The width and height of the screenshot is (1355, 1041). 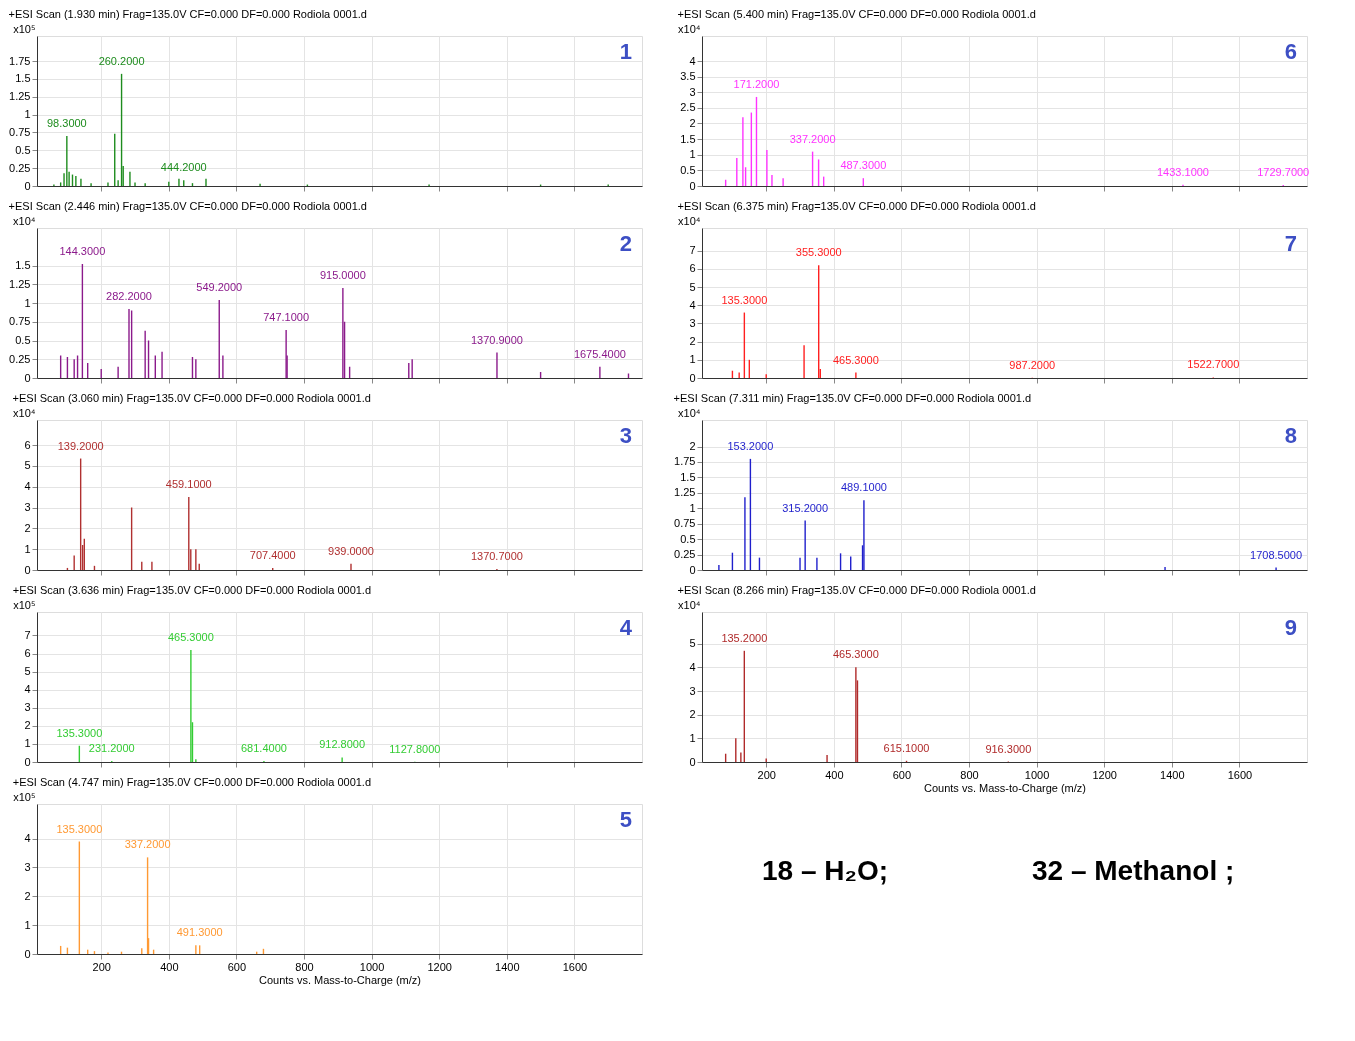 I want to click on text: 18 – H₂O;, so click(x=825, y=870).